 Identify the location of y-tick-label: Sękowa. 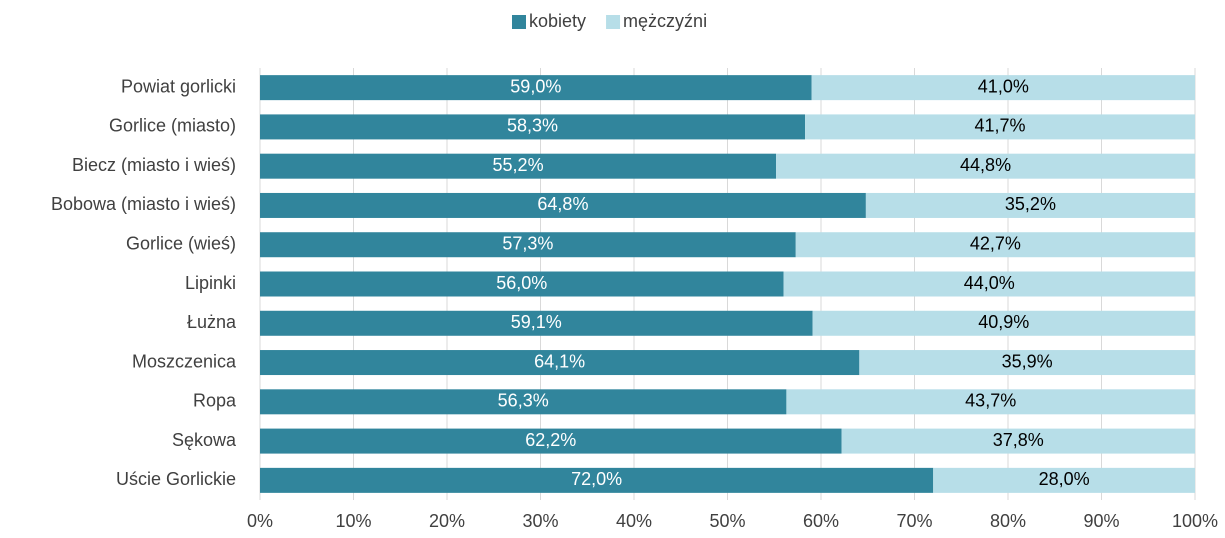
(204, 440).